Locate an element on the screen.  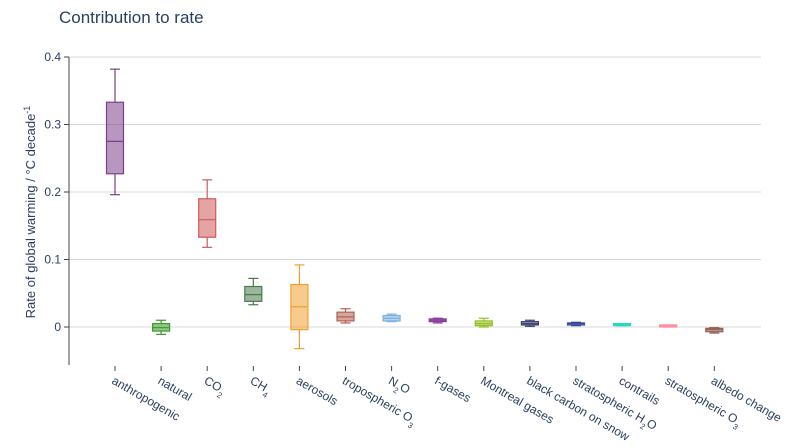
x-tick-label: CO2 is located at coordinates (214, 386).